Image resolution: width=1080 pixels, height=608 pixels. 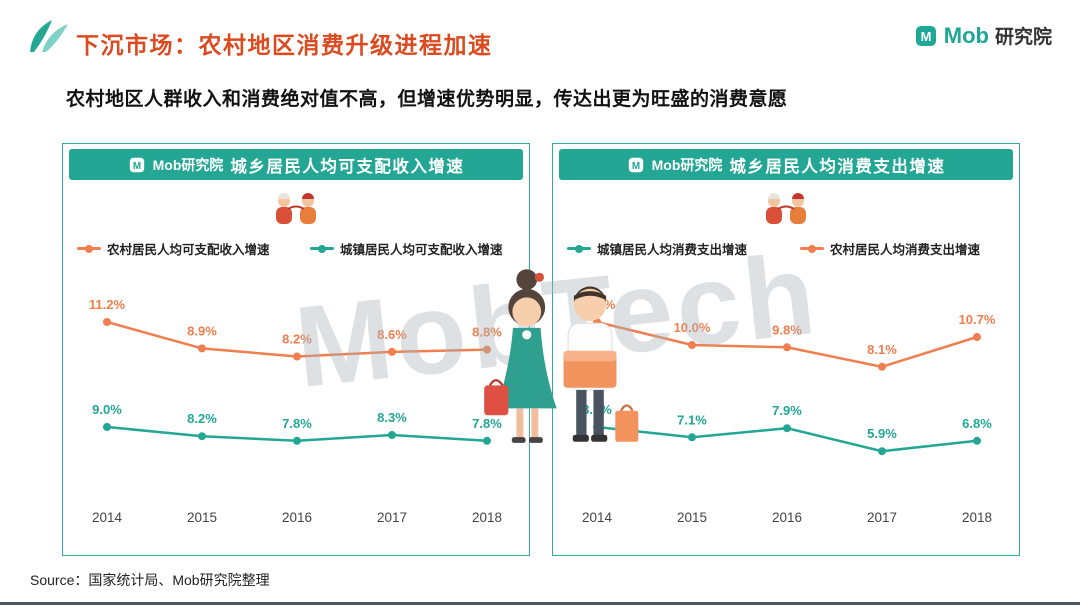 I want to click on svg-text: 10.0%, so click(x=692, y=327).